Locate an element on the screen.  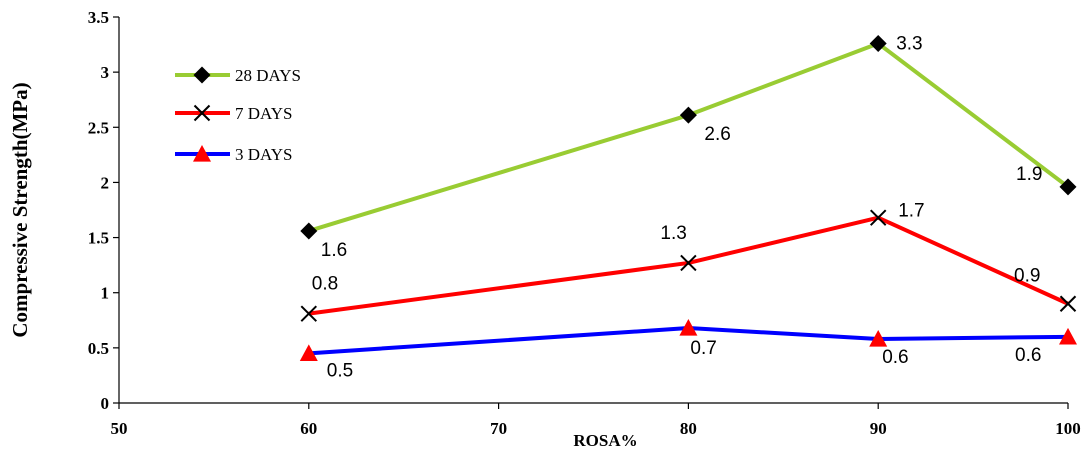
series-3-days: 0.5 0.7 0.6 0.6 is located at coordinates (688, 350).